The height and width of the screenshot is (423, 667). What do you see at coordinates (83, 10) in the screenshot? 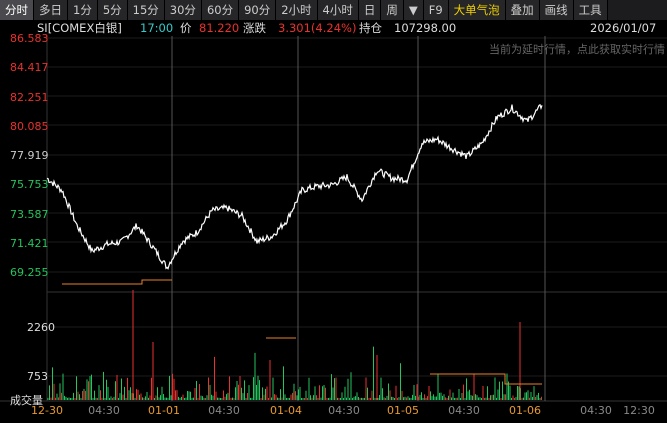
I see `tab-2: 1分` at bounding box center [83, 10].